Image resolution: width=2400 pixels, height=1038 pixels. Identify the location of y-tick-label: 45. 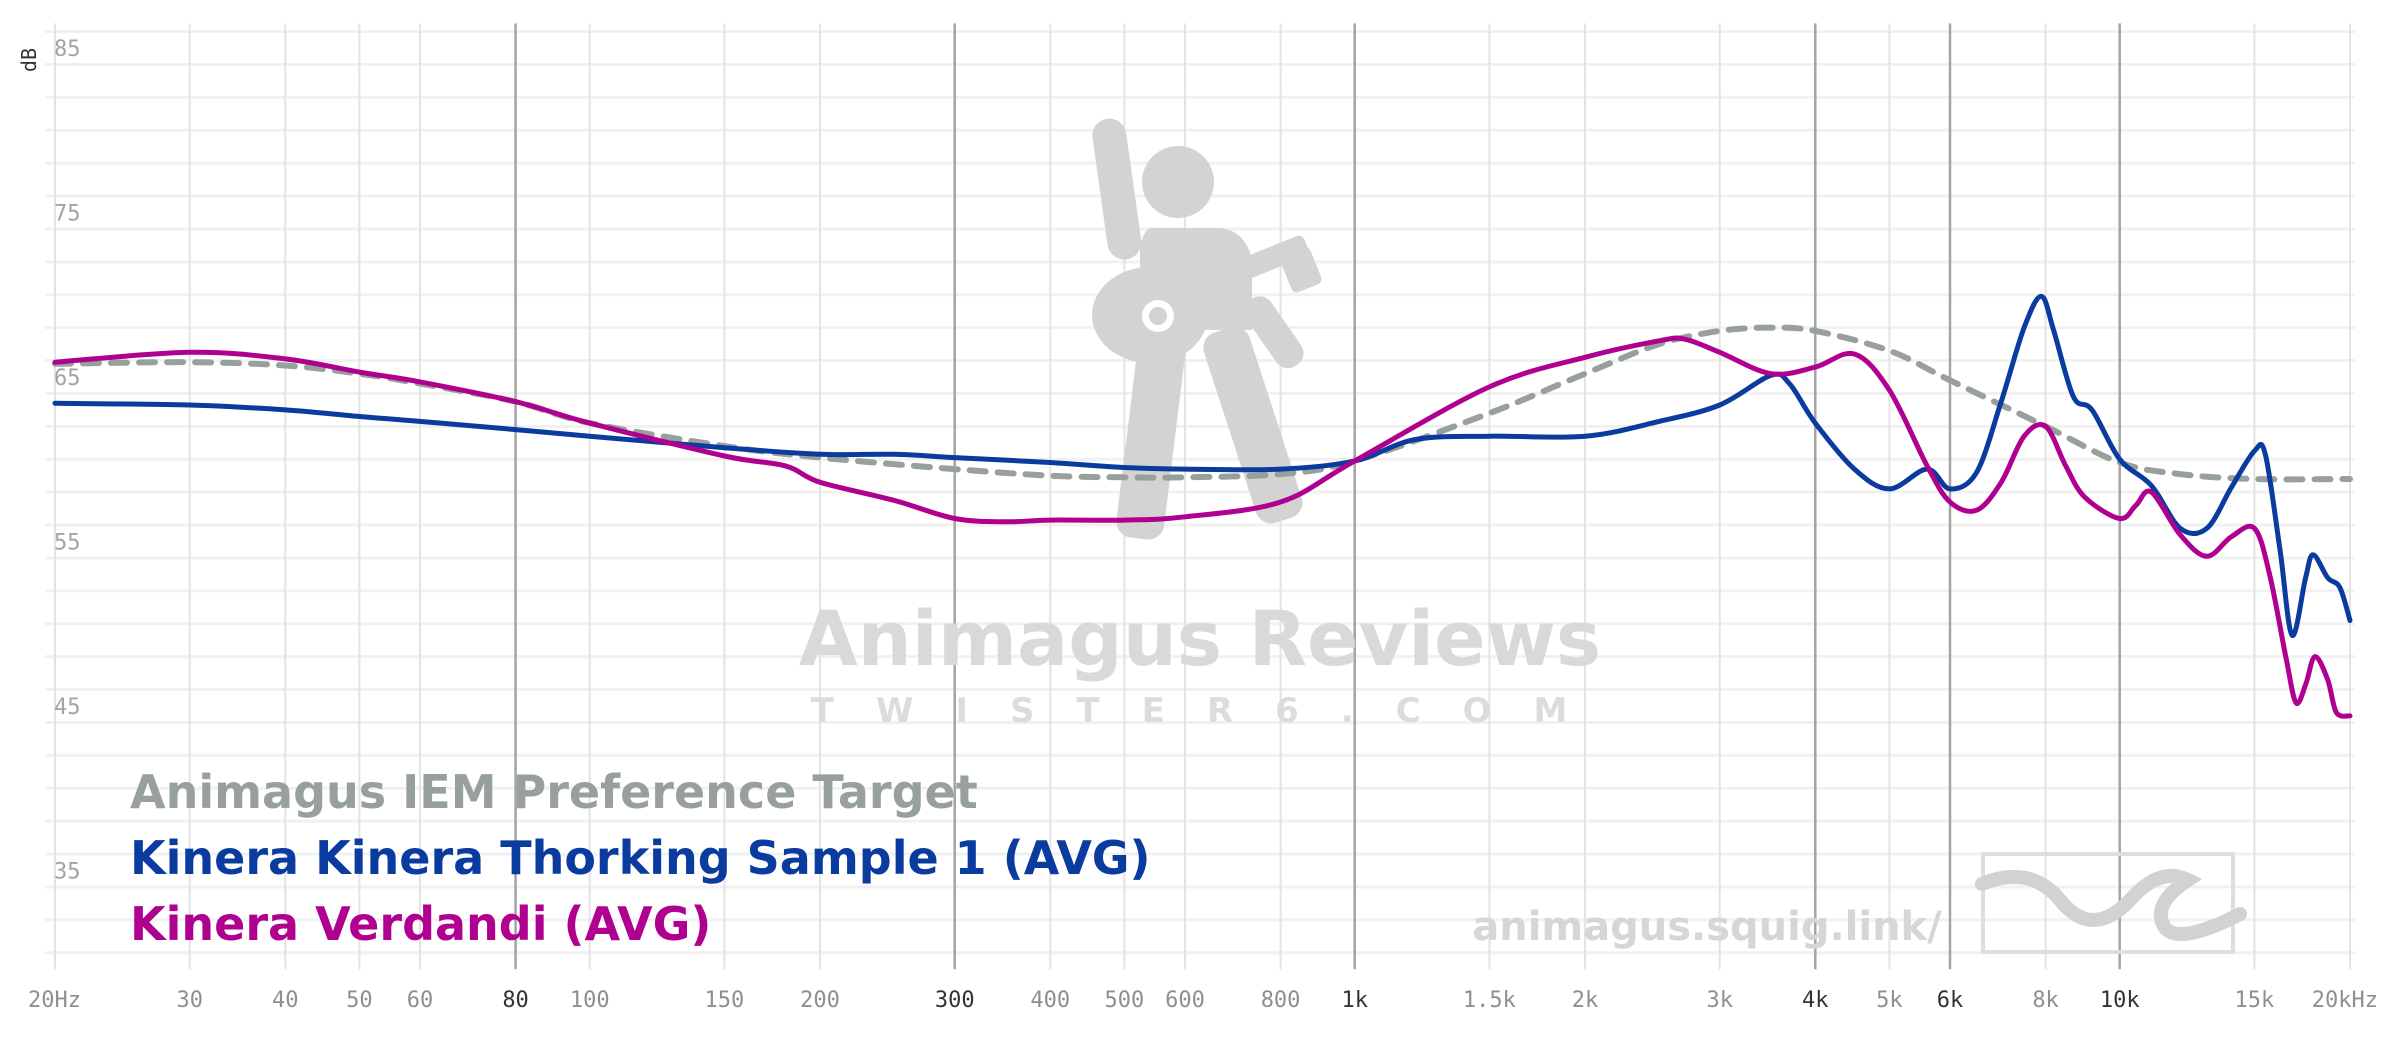
(67, 707).